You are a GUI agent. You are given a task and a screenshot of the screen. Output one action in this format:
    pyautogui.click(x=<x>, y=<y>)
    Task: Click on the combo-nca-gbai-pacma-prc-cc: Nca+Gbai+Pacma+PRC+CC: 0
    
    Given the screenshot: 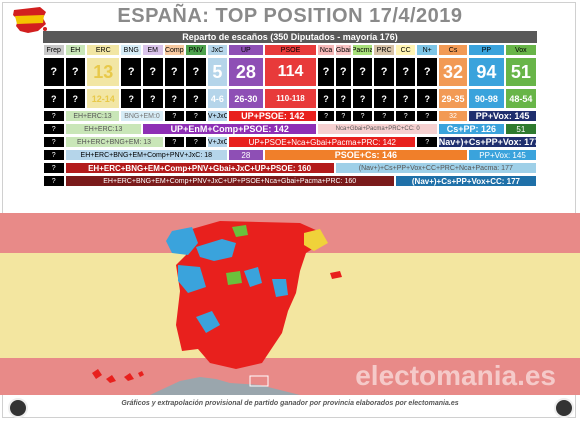 What is the action you would take?
    pyautogui.click(x=377, y=129)
    